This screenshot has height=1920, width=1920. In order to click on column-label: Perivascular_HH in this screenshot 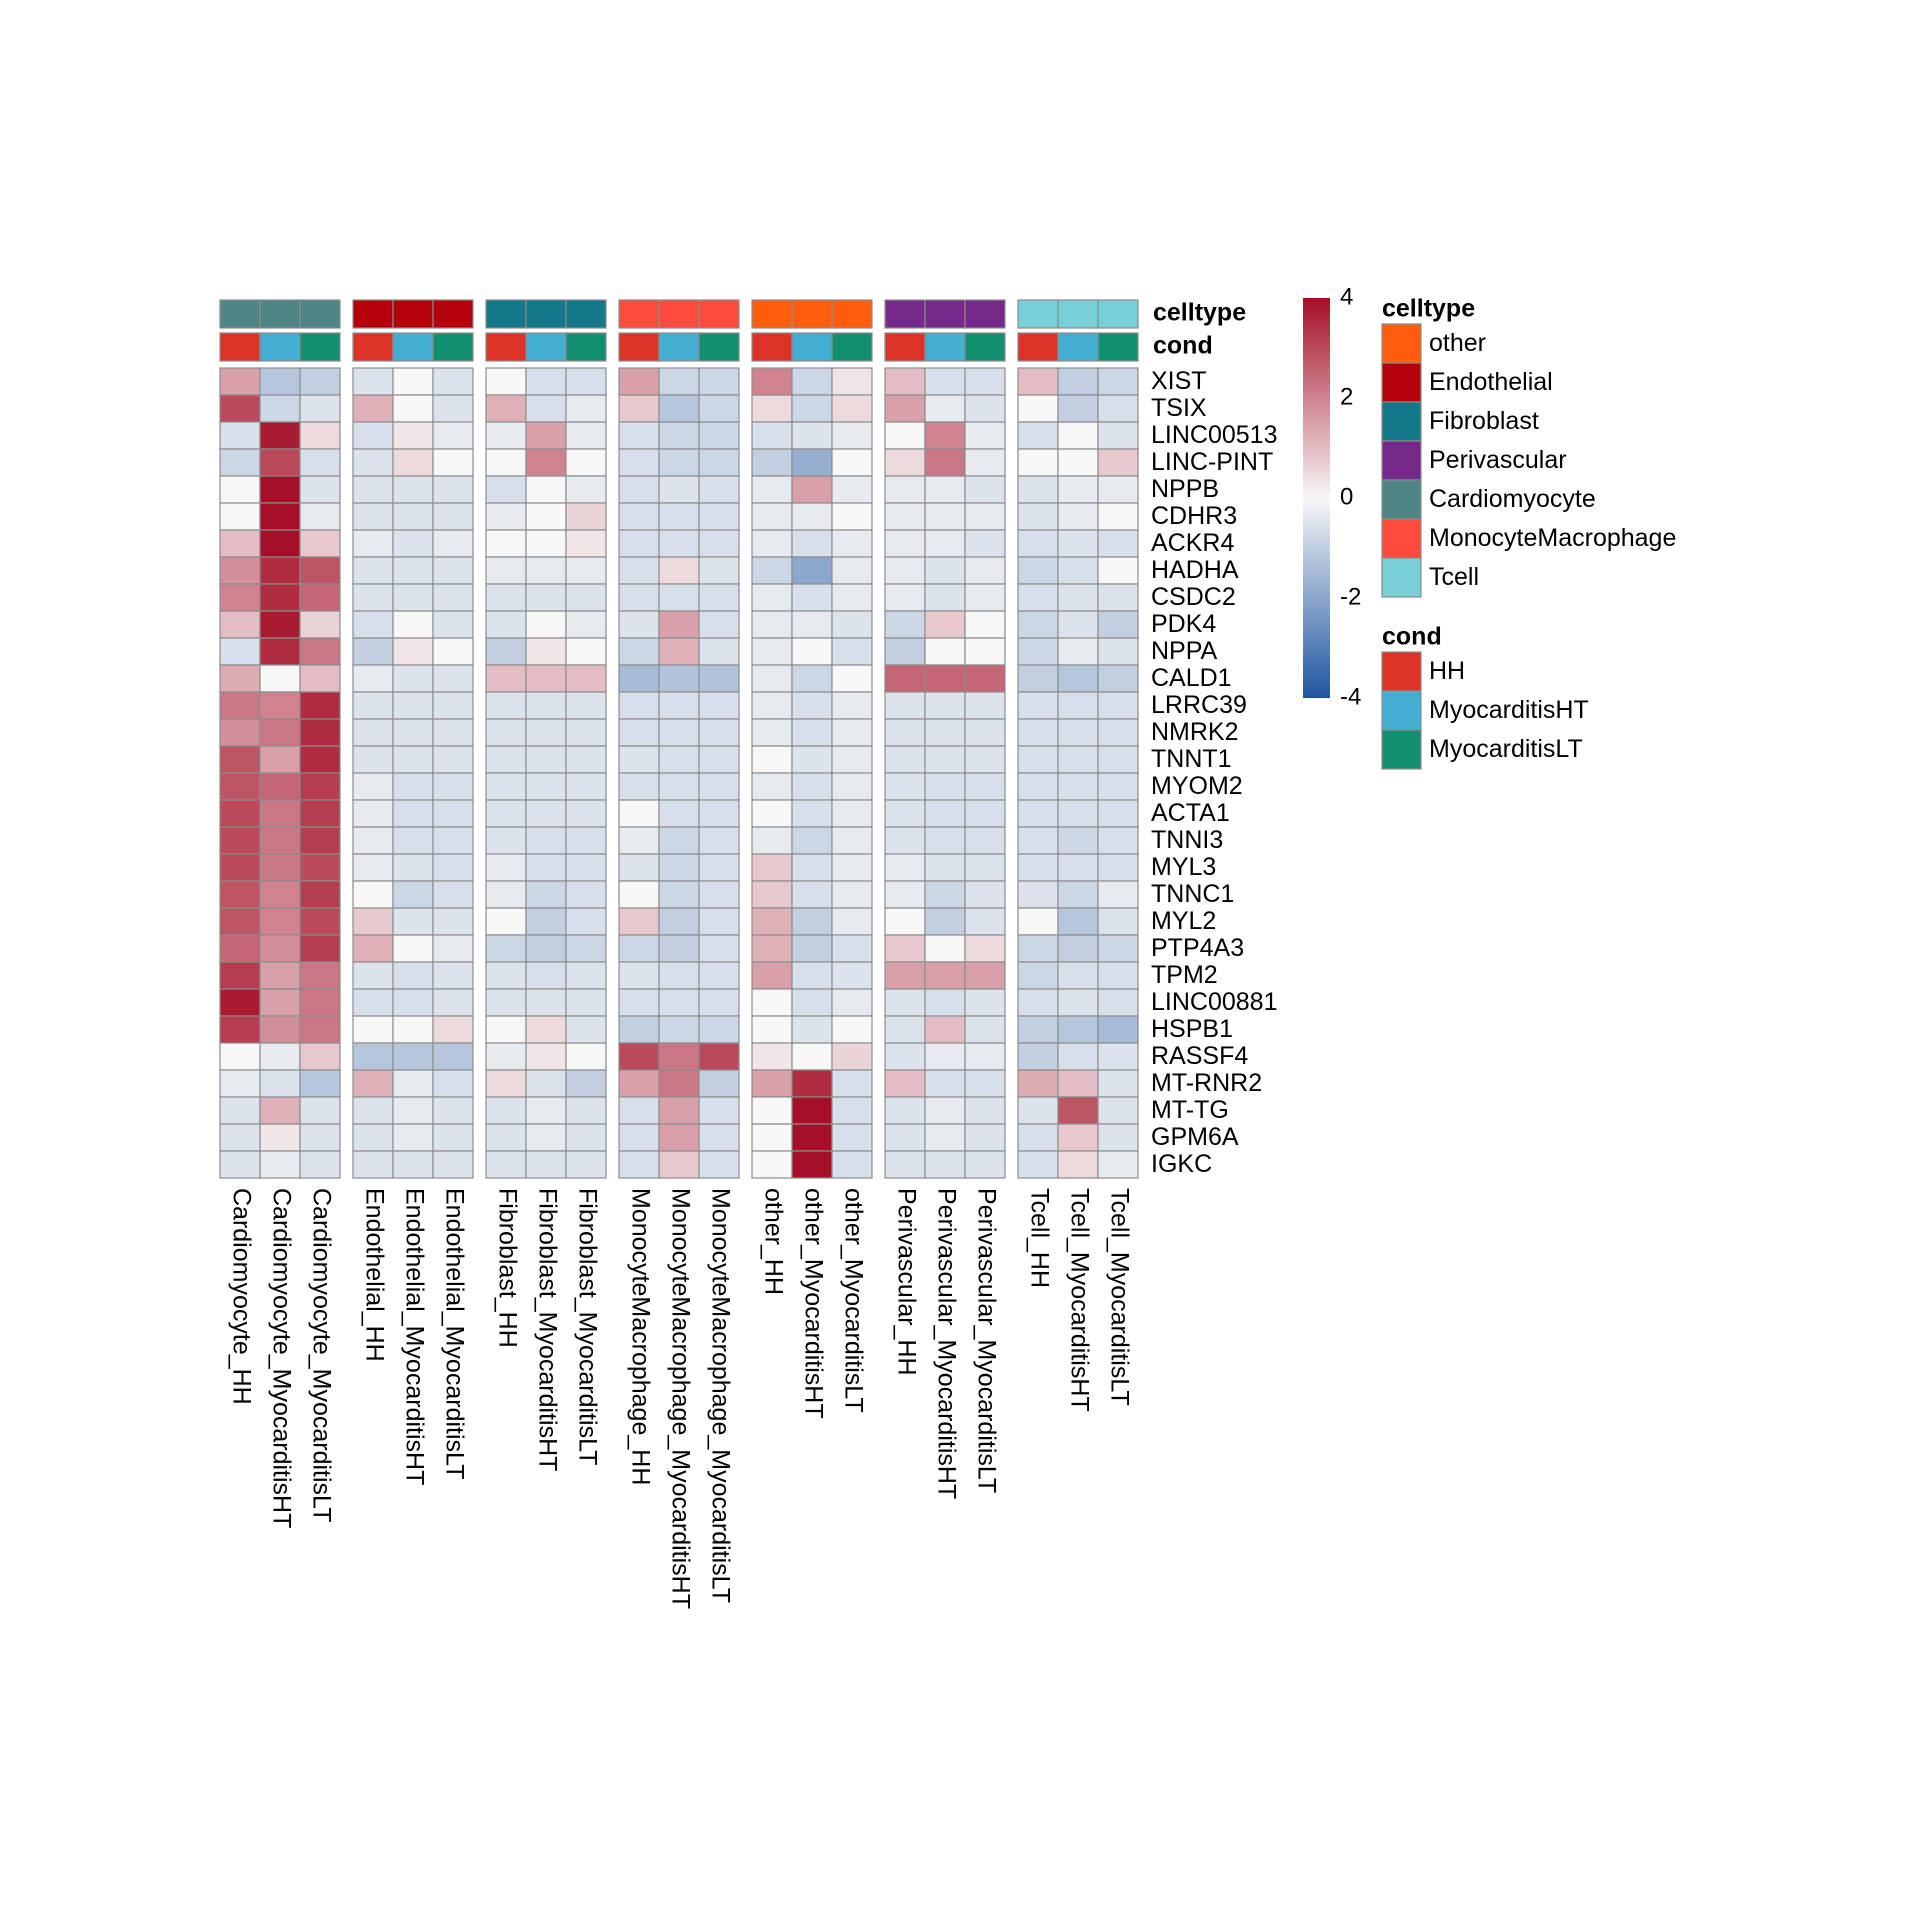, I will do `click(906, 1282)`.